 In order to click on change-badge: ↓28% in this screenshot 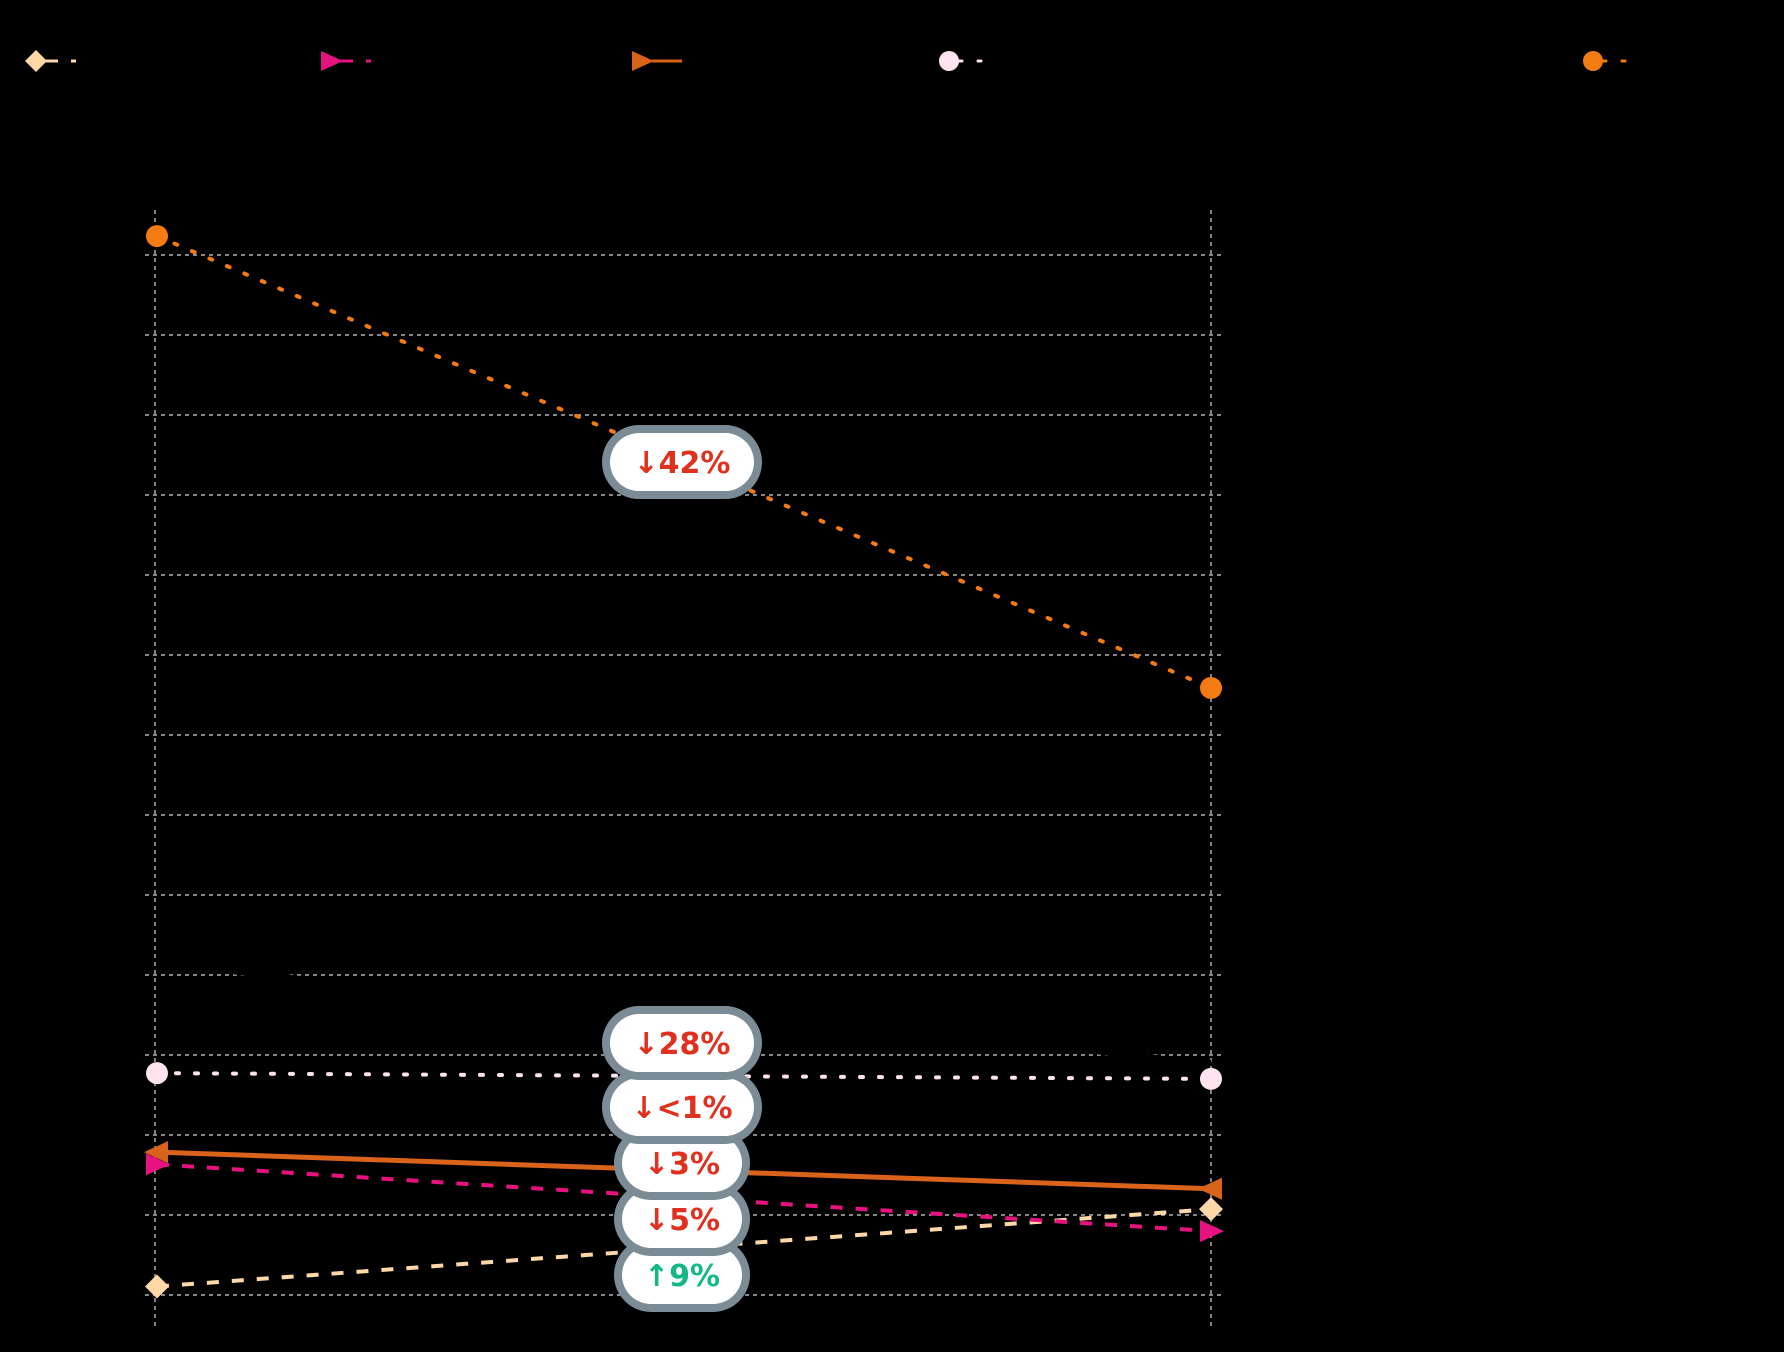, I will do `click(682, 1043)`.